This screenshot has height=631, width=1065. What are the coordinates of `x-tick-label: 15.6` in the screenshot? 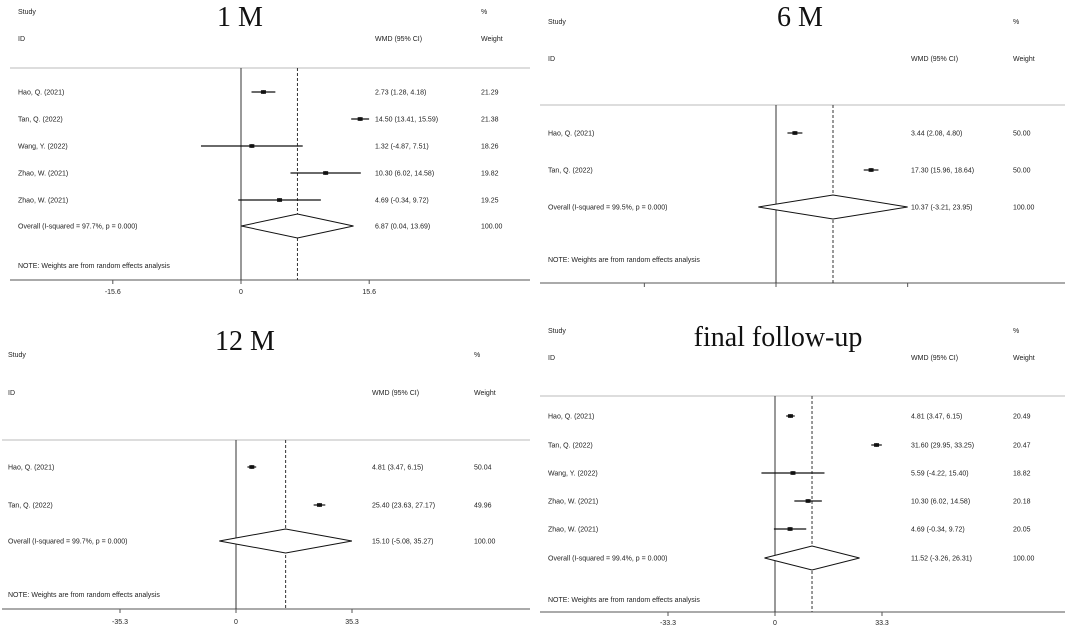 It's located at (369, 292).